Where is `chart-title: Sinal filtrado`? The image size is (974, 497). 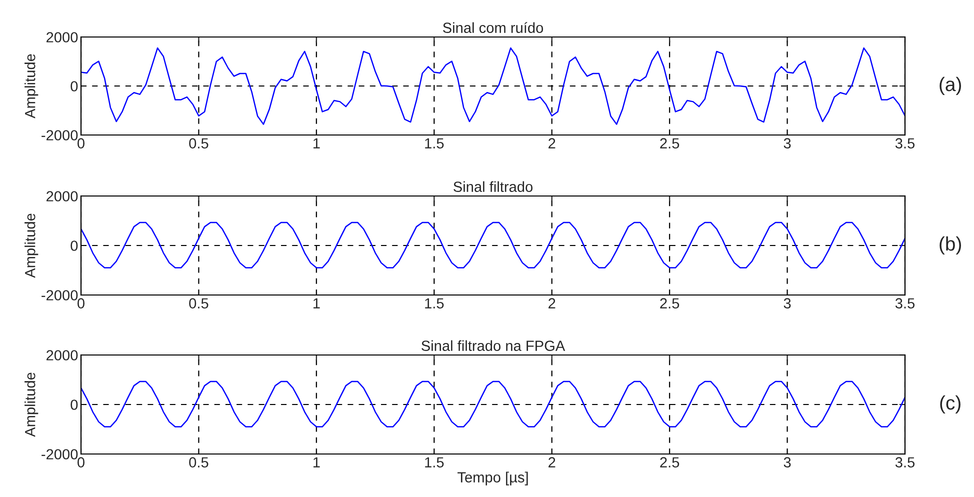
chart-title: Sinal filtrado is located at coordinates (493, 186).